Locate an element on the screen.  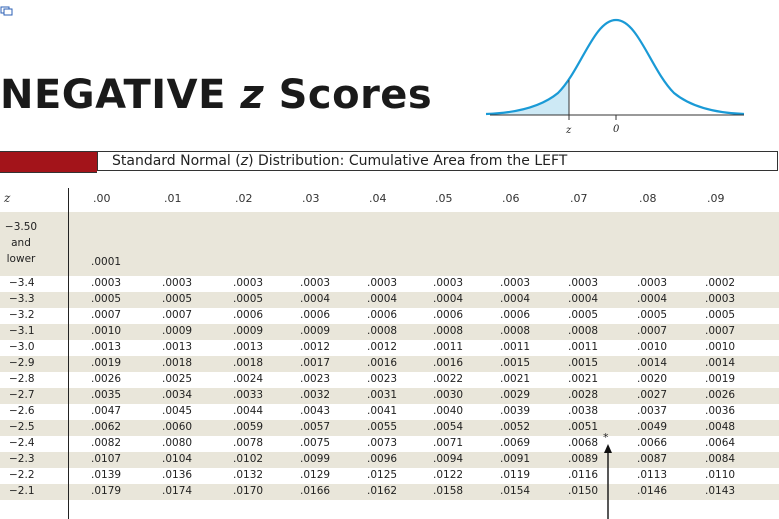
table-cell: .0022 is located at coordinates (448, 379).